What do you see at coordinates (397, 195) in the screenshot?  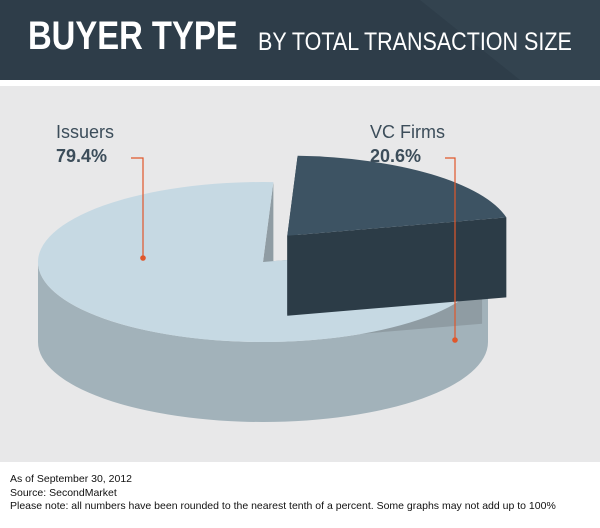 I see `slice-top-vc-firms` at bounding box center [397, 195].